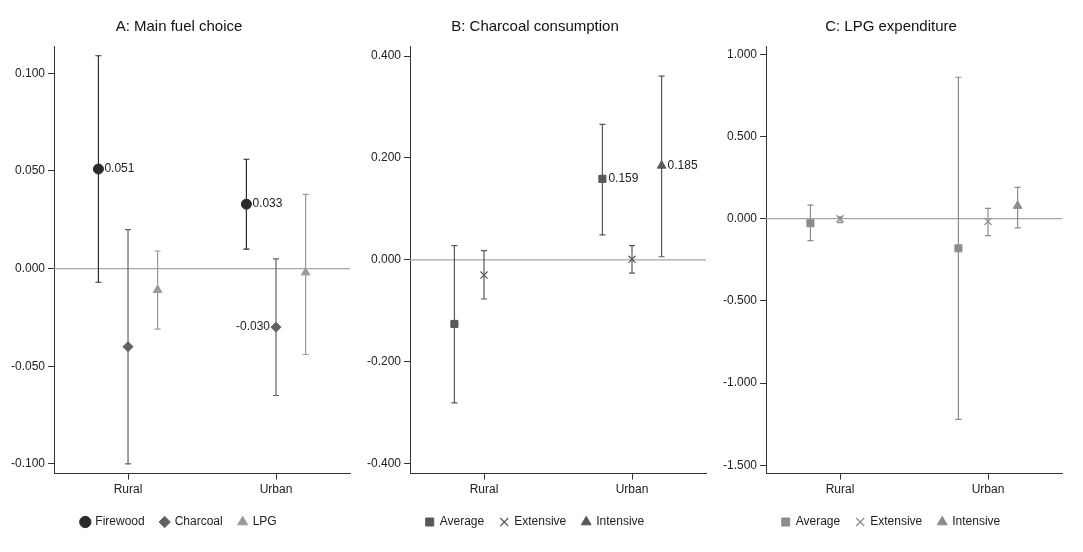 The image size is (1083, 552). I want to click on legend-label: Firewood, so click(120, 521).